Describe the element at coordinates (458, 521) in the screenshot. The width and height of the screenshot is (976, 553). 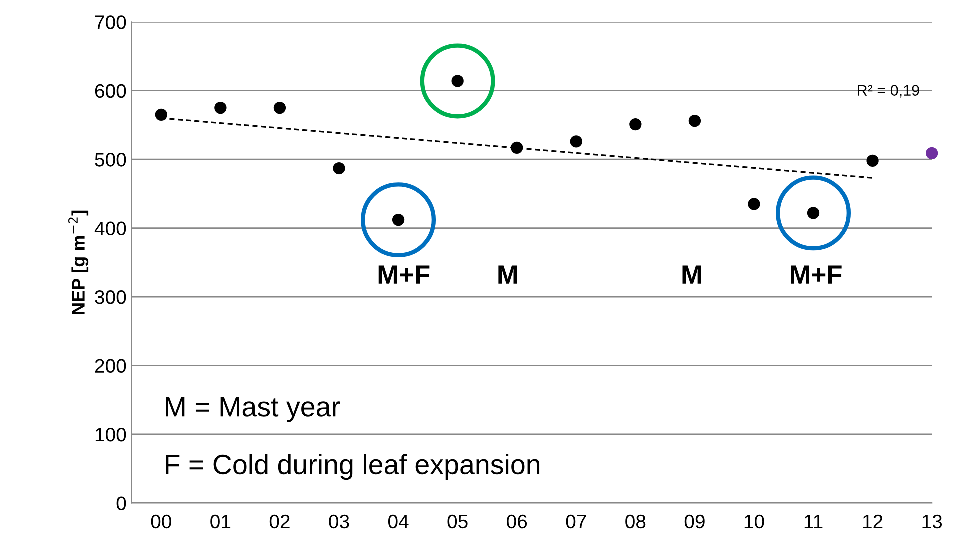
I see `x-tick-label: 05` at that location.